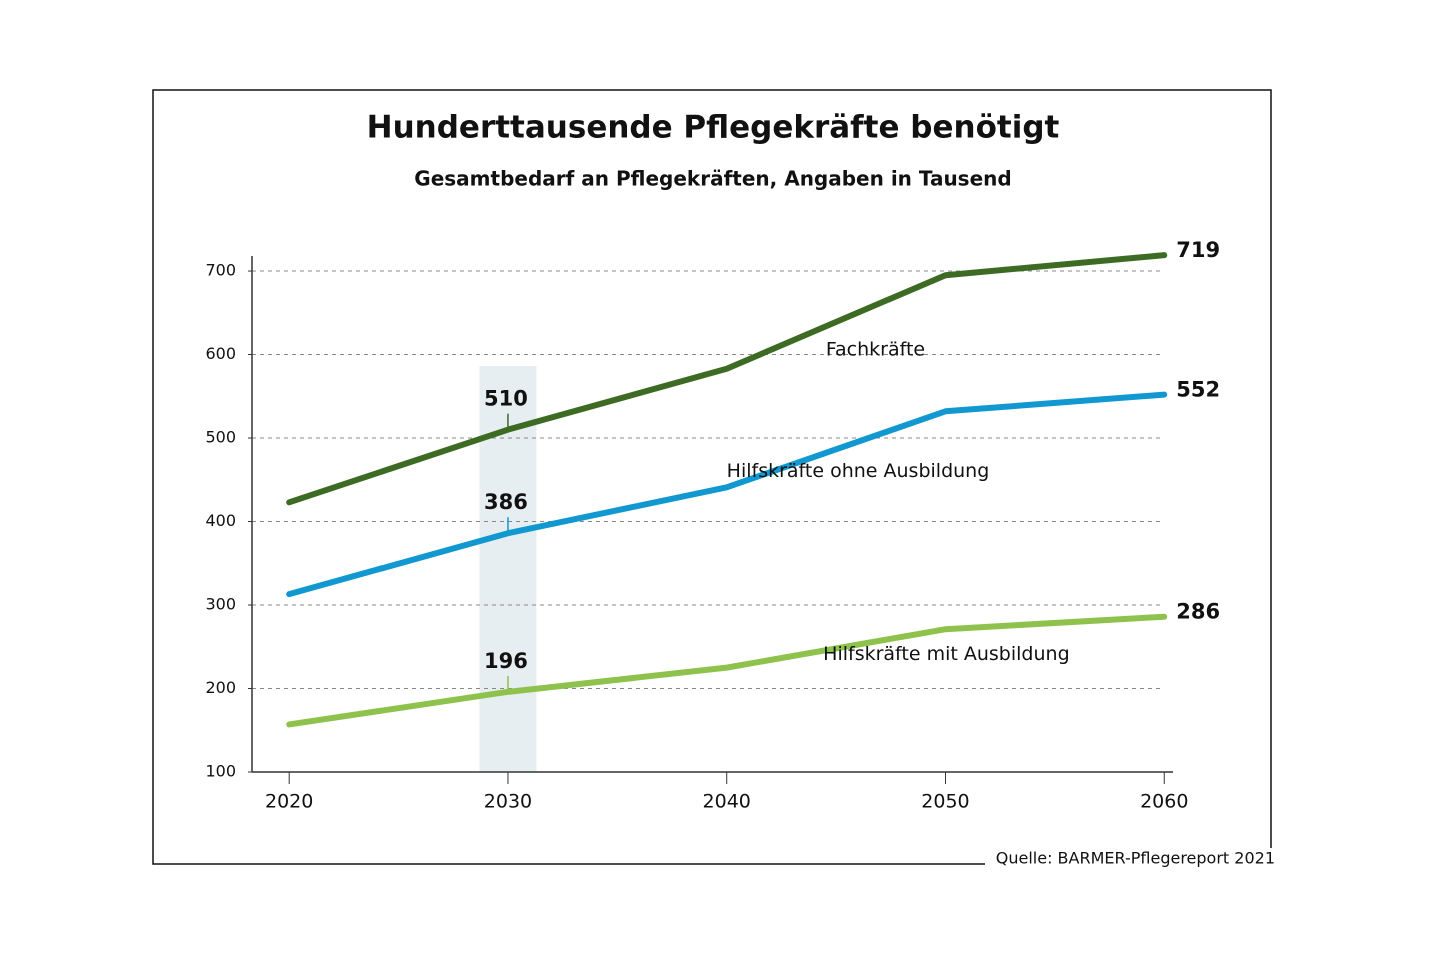 The height and width of the screenshot is (964, 1440). I want to click on y-tick-label: 300, so click(220, 604).